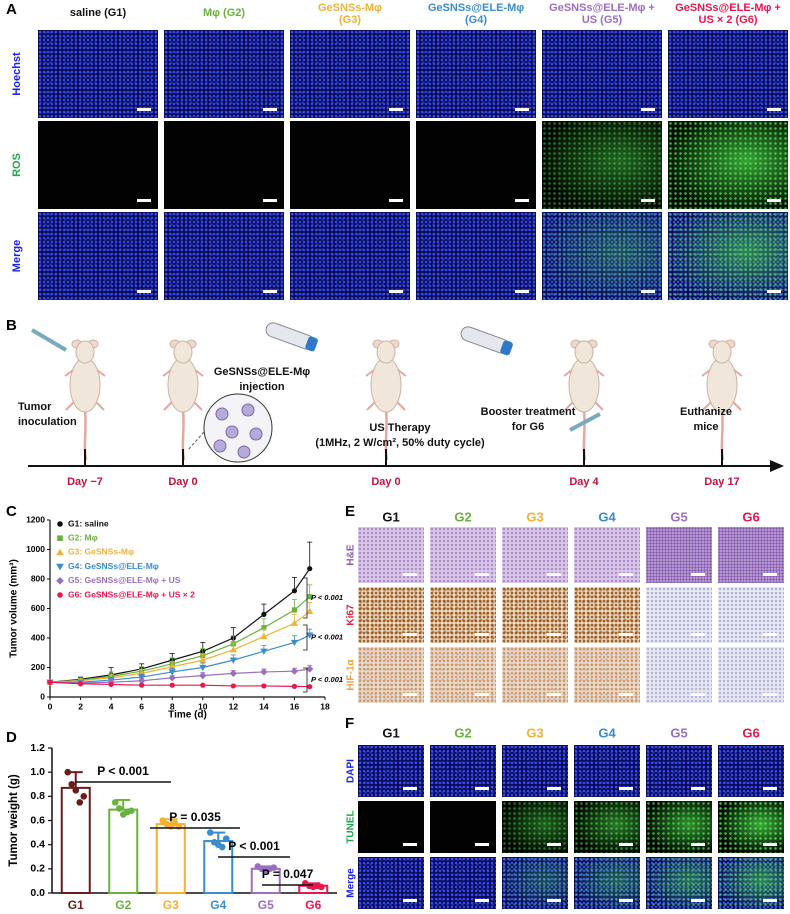 Image resolution: width=790 pixels, height=914 pixels. I want to click on y-tick-label: 0.0, so click(37, 893).